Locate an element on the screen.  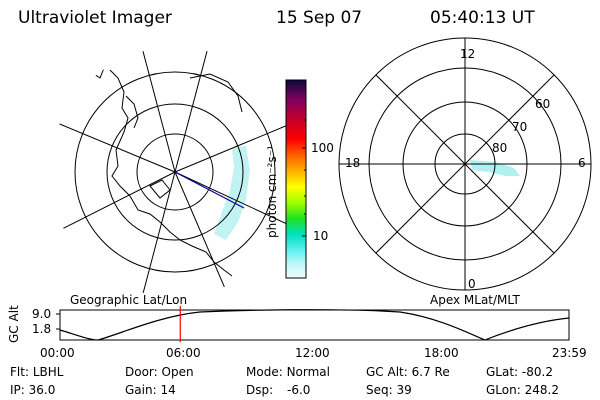
status-dsp-label: Dsp: is located at coordinates (260, 390).